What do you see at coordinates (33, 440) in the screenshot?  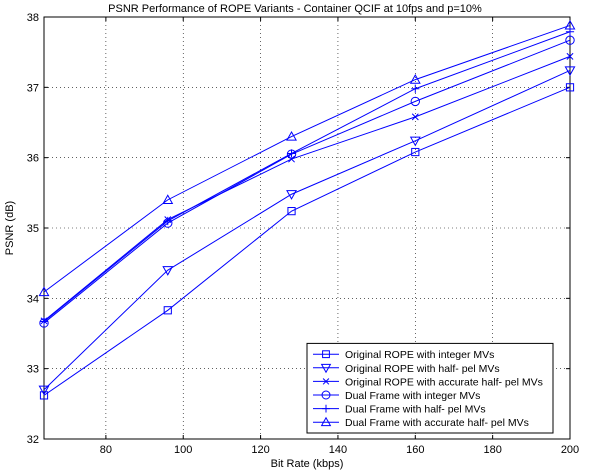 I see `y-tick-label: 32` at bounding box center [33, 440].